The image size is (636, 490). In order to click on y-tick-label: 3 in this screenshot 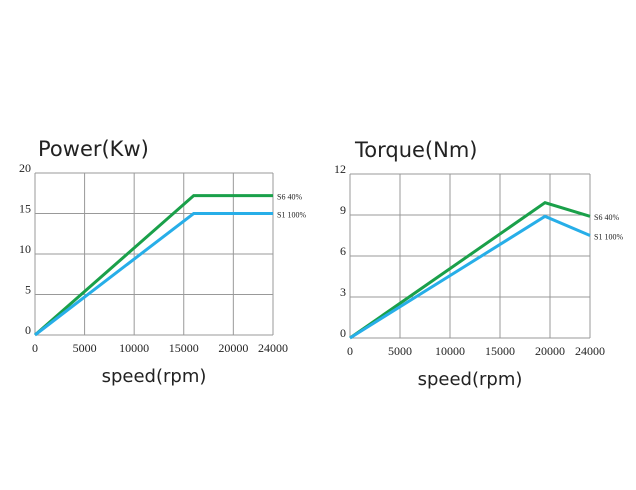, I will do `click(343, 292)`.